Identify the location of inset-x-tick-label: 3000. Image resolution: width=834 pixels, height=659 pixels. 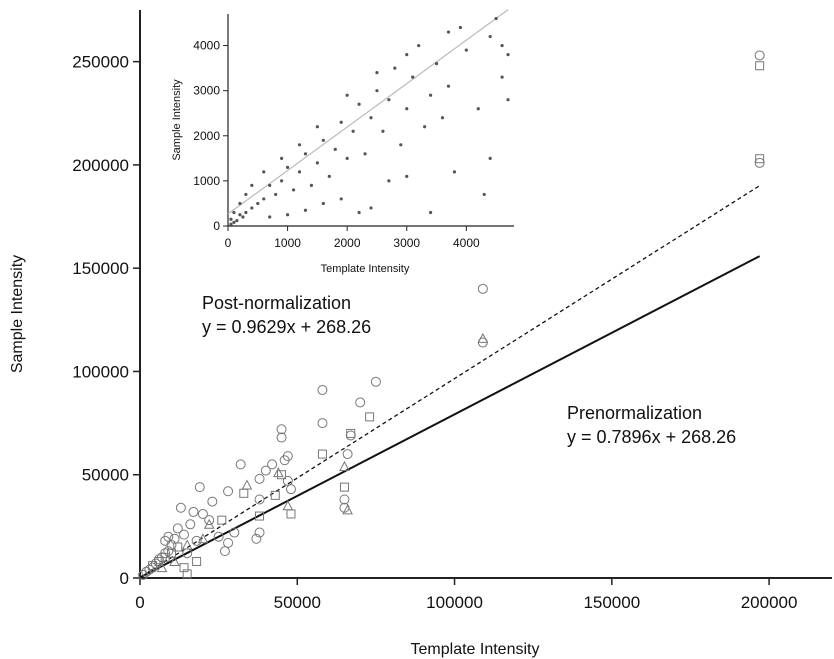
(406, 243).